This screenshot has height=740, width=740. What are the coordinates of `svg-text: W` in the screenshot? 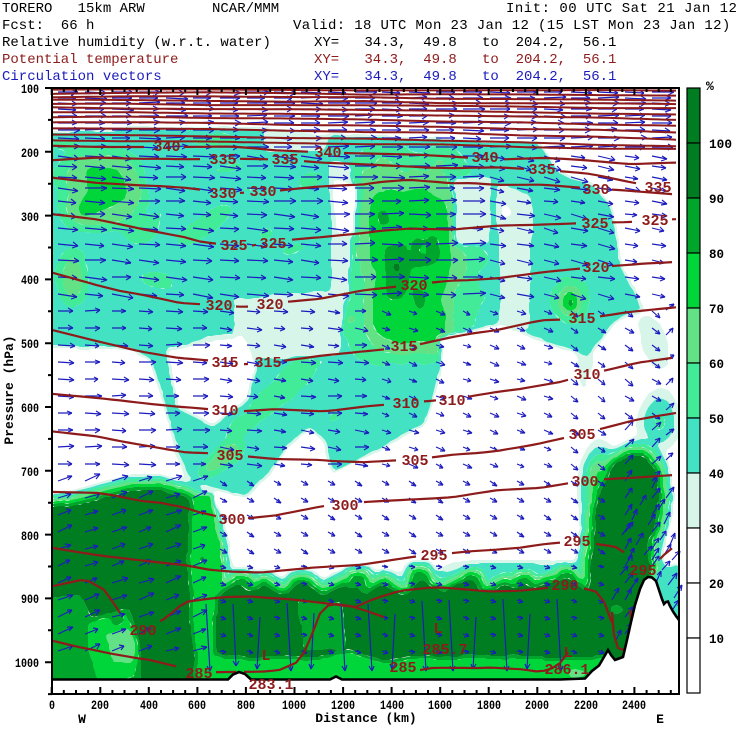 It's located at (82, 719).